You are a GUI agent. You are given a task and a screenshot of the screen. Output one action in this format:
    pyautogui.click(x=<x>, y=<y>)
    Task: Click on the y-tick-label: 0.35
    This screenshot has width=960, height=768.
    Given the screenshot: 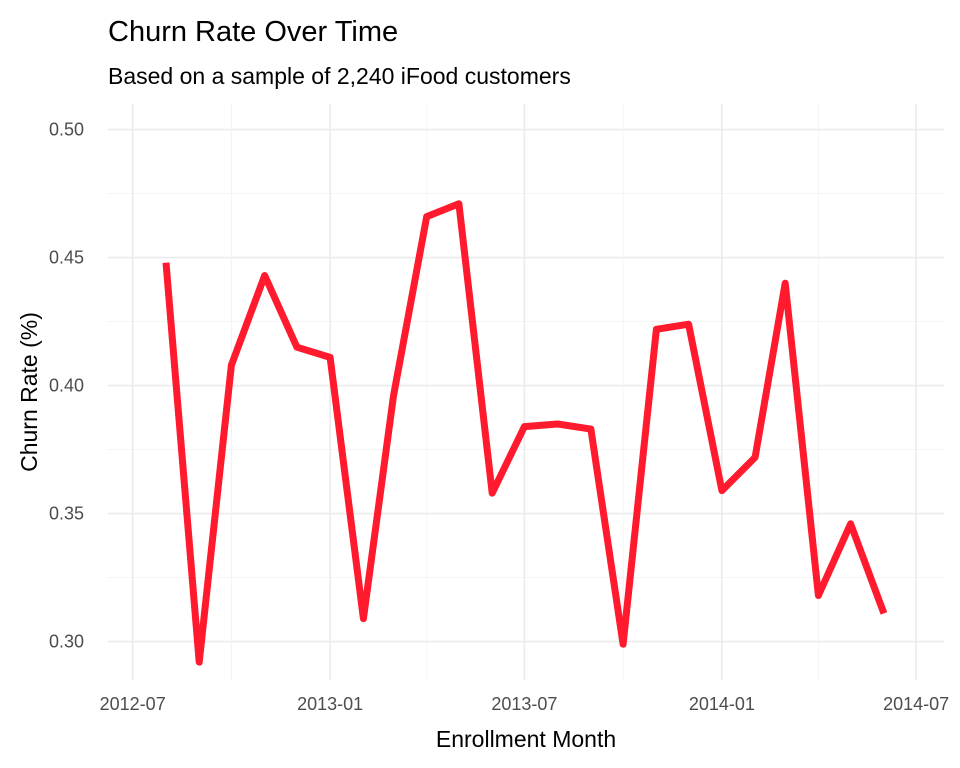 What is the action you would take?
    pyautogui.click(x=66, y=514)
    